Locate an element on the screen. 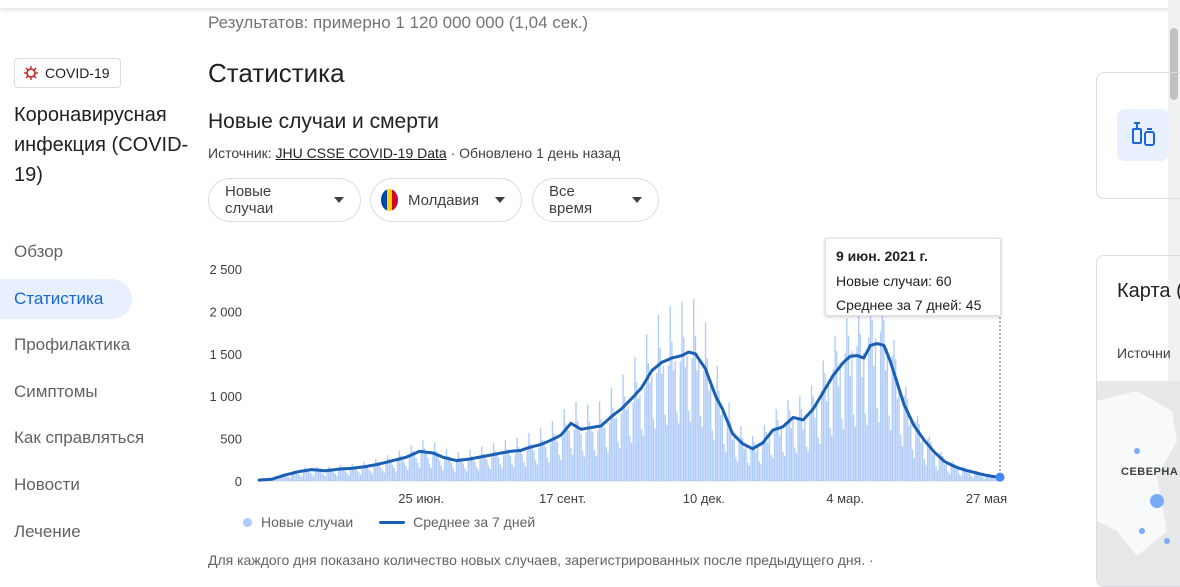  map-region-label: СЕВЕРНА АМЕРИК is located at coordinates (1150, 472).